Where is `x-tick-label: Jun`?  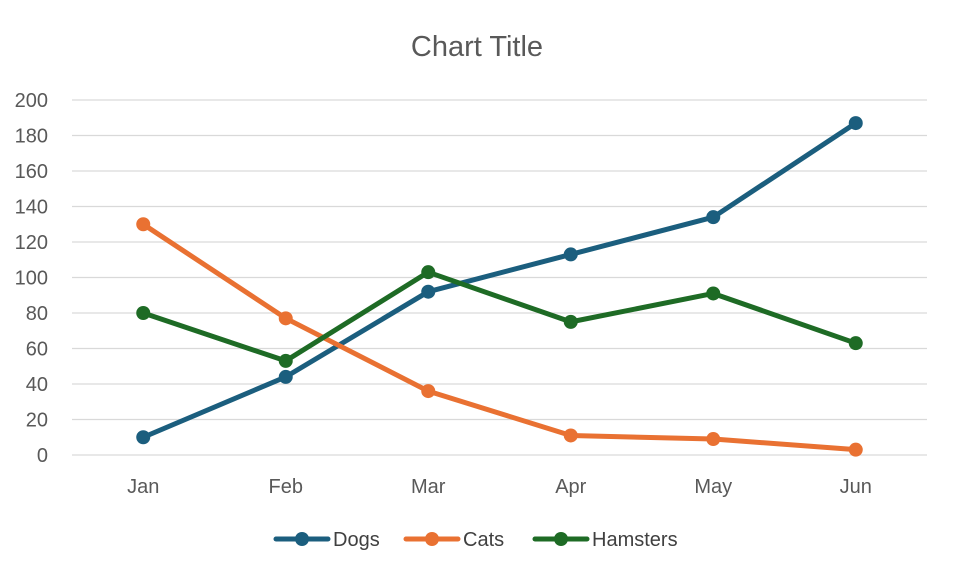
x-tick-label: Jun is located at coordinates (856, 487).